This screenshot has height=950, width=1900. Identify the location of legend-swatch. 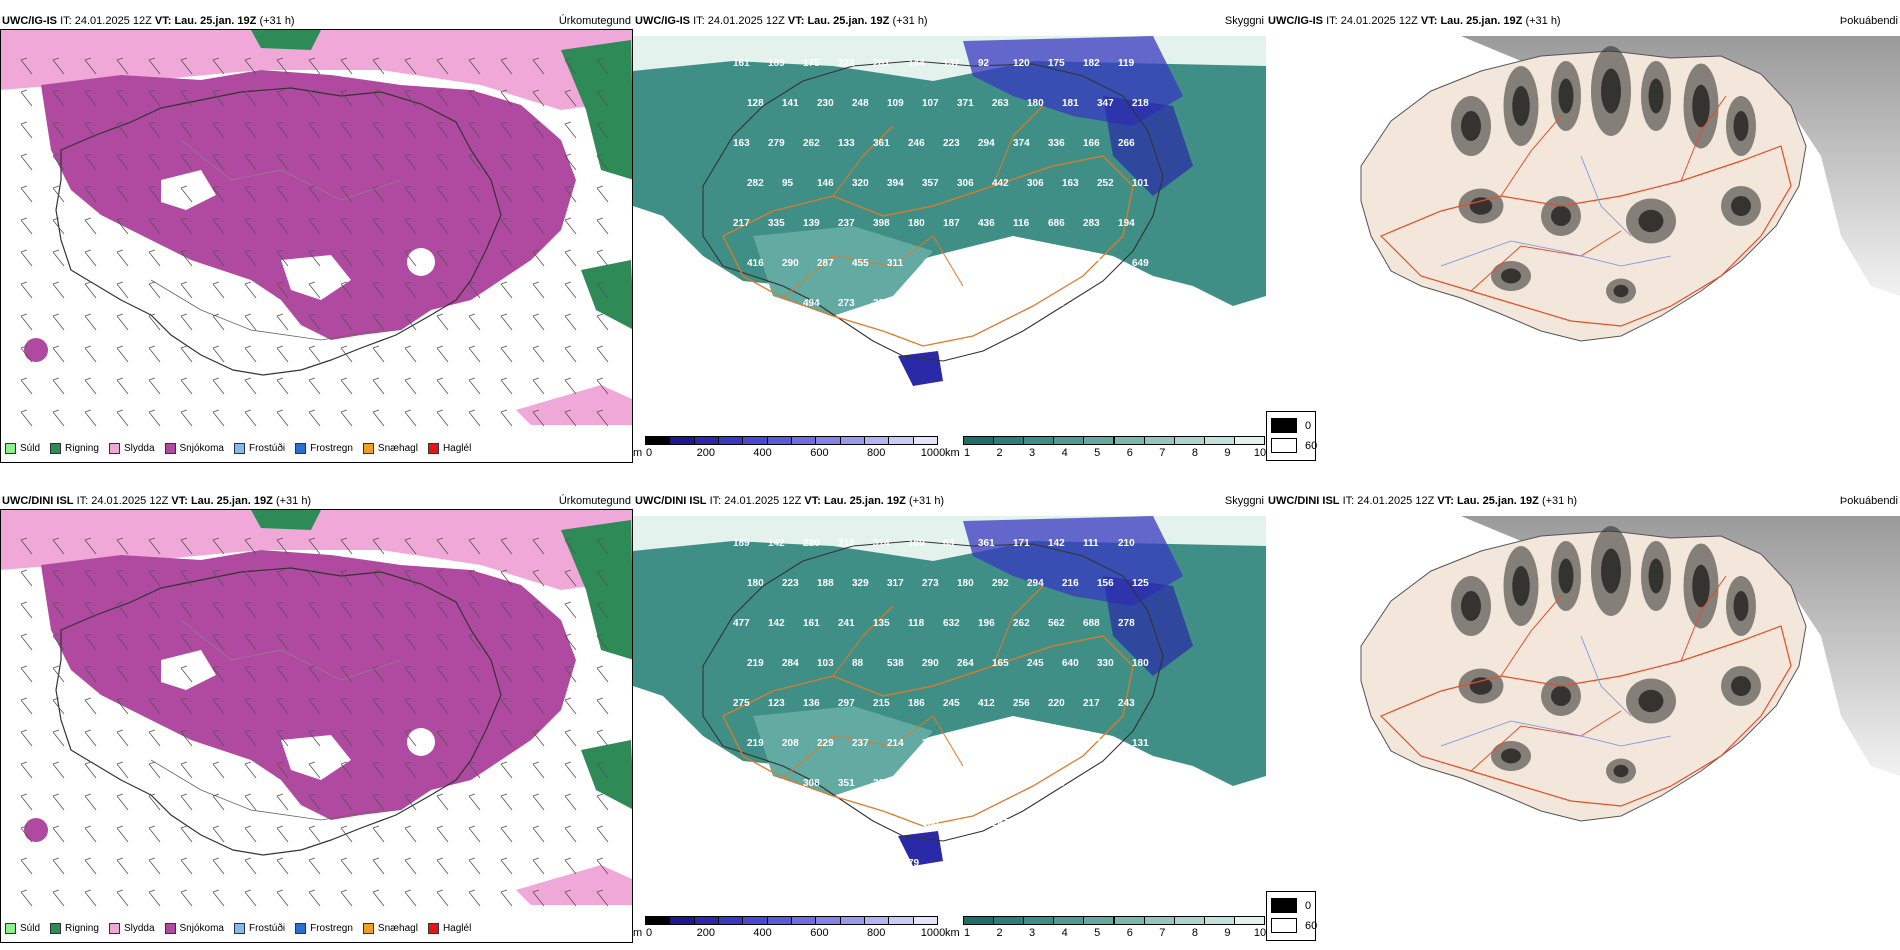
(368, 448).